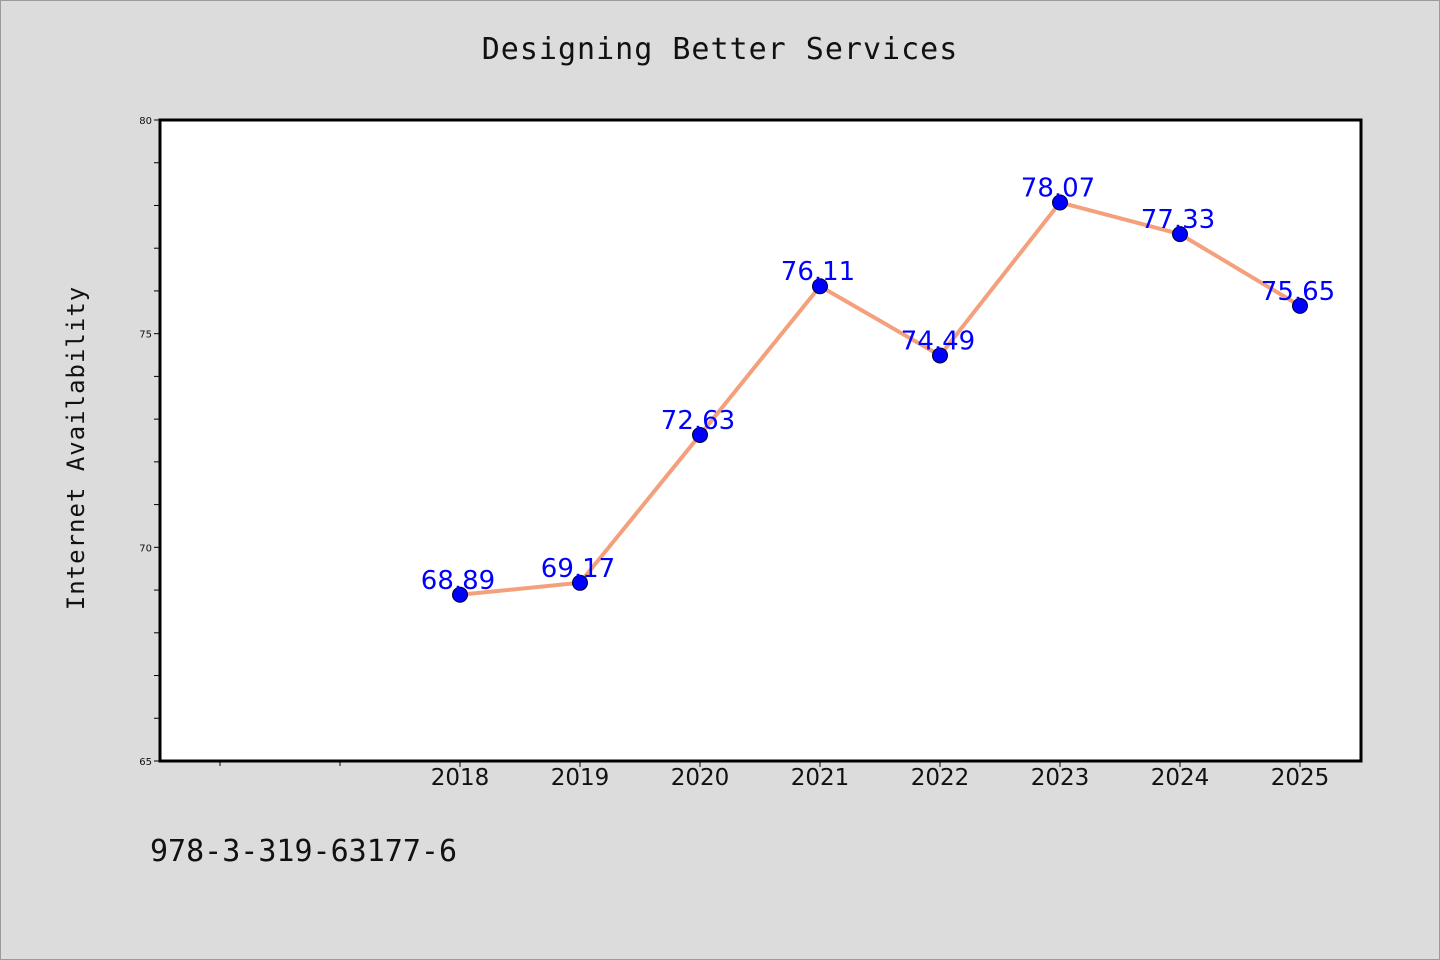  Describe the element at coordinates (940, 778) in the screenshot. I see `x-tick-label: 2022` at that location.